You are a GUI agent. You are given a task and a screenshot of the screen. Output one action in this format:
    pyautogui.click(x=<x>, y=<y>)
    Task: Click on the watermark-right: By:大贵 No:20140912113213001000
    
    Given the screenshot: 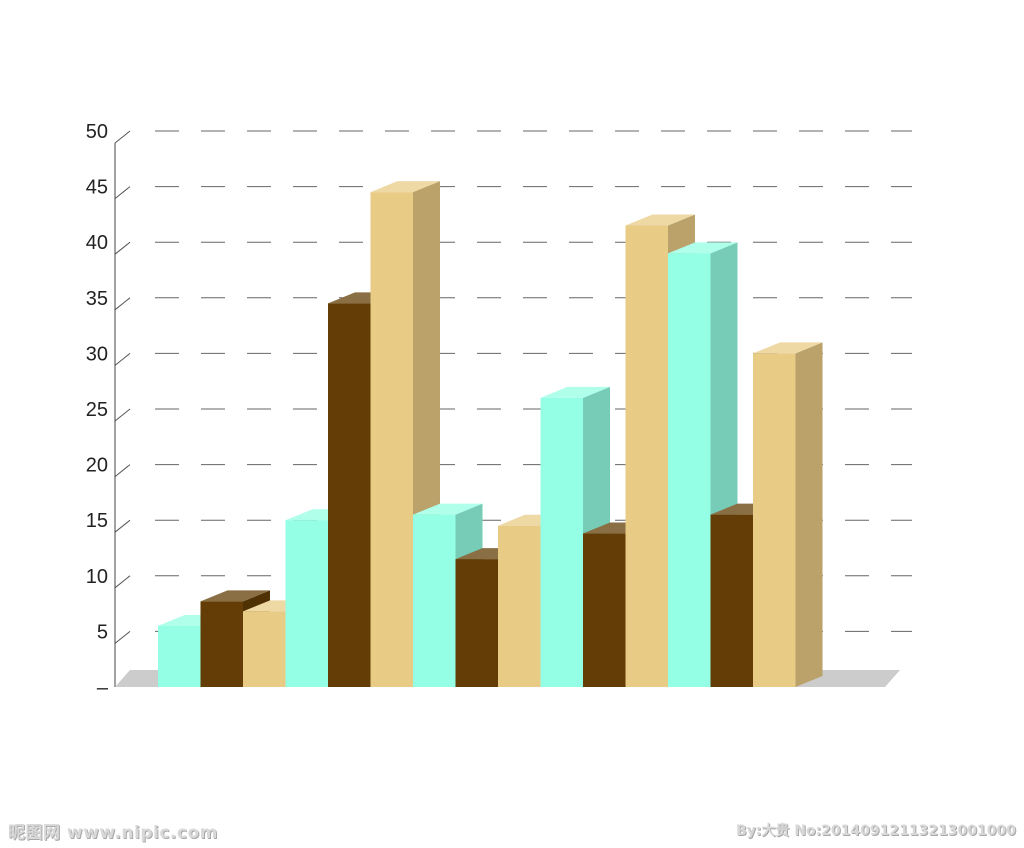 What is the action you would take?
    pyautogui.click(x=875, y=831)
    